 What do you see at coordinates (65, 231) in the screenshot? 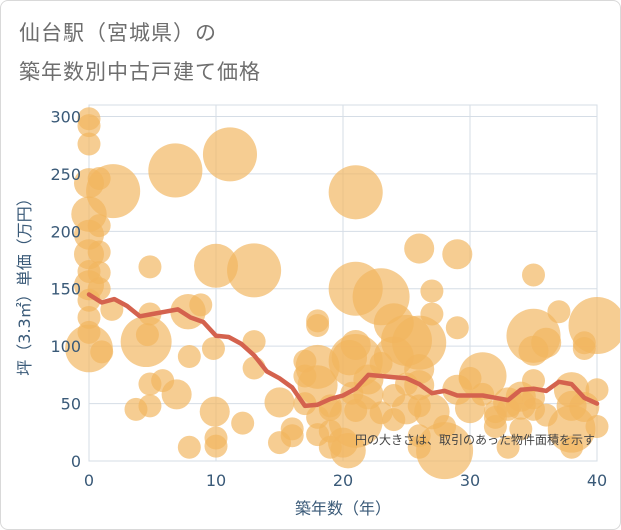
I see `y-tick-label: 200` at bounding box center [65, 231].